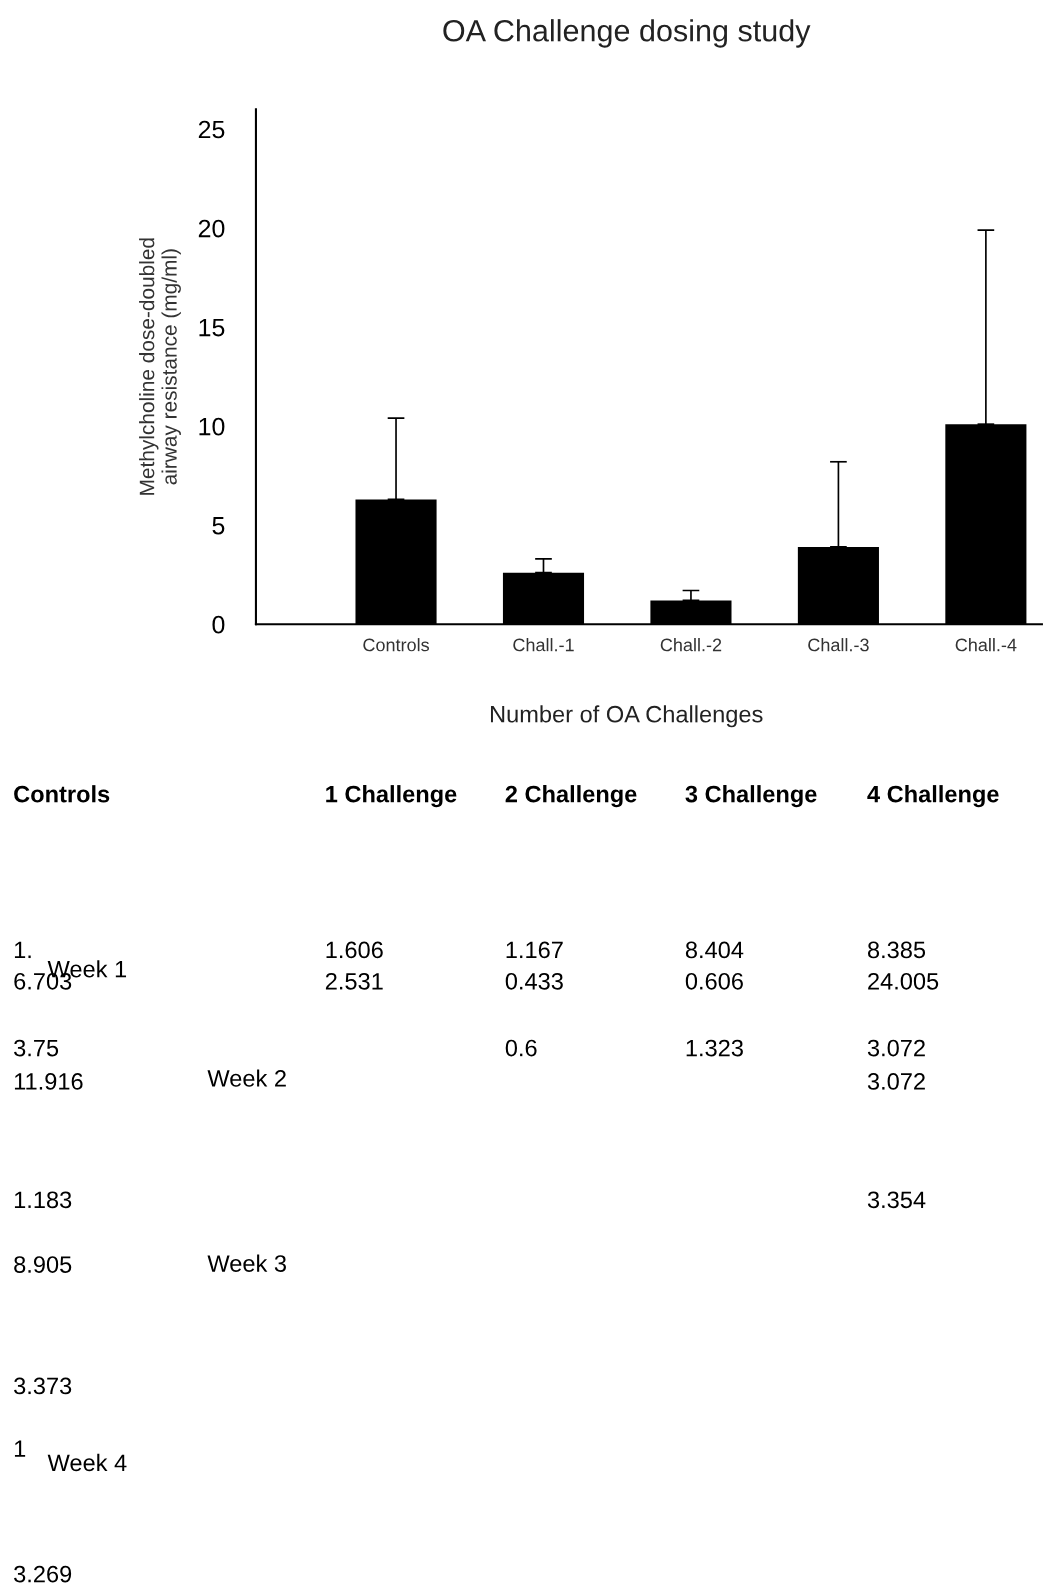 The image size is (1044, 1587). I want to click on text: 1, so click(20, 1448).